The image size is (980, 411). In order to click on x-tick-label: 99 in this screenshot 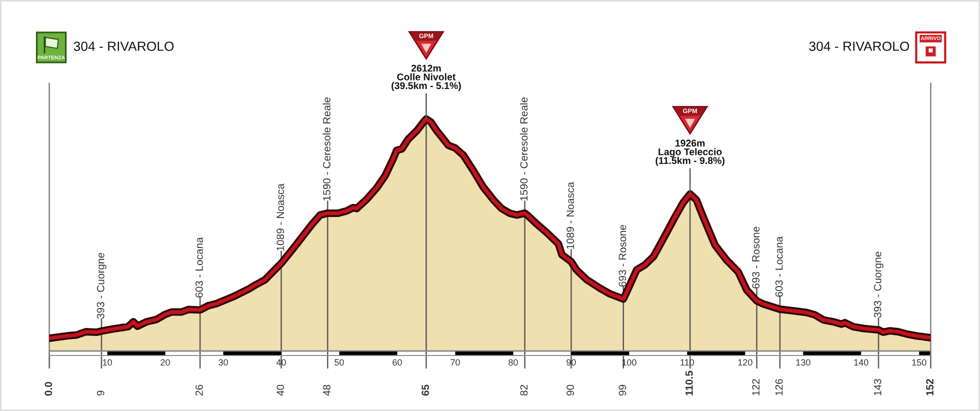, I will do `click(622, 390)`.